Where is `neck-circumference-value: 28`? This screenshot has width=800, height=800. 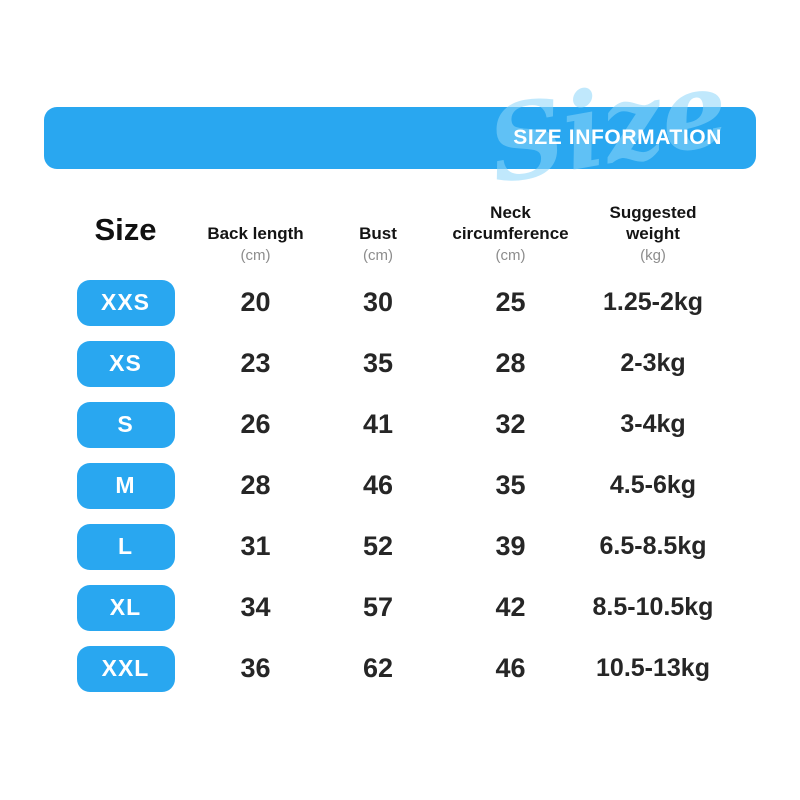
neck-circumference-value: 28 is located at coordinates (510, 363).